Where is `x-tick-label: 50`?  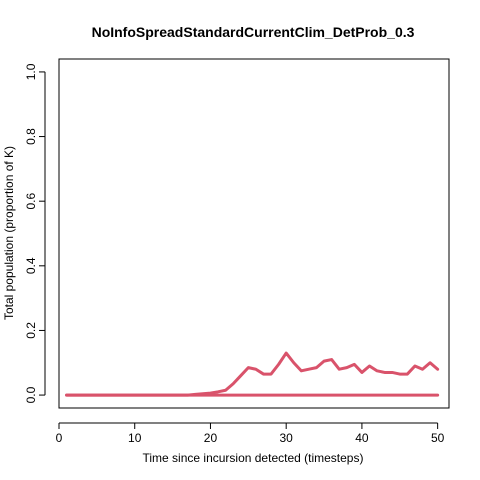 x-tick-label: 50 is located at coordinates (438, 438).